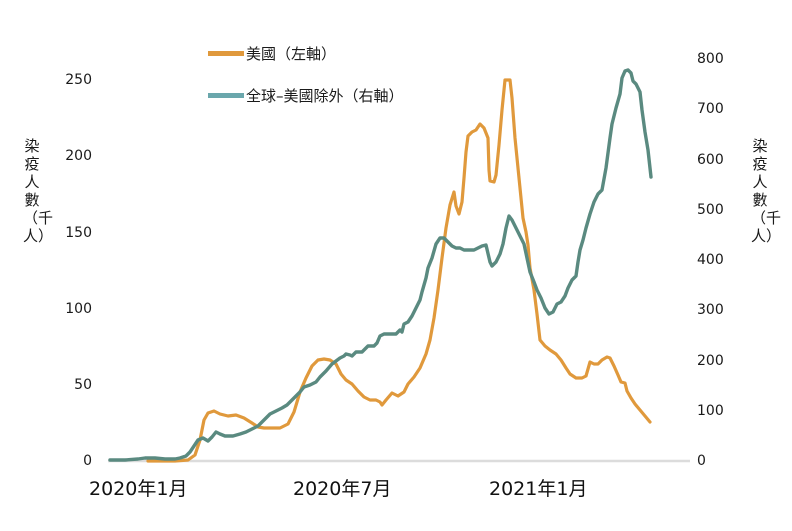 This screenshot has height=531, width=792. What do you see at coordinates (226, 53) in the screenshot?
I see `legend-swatch-us` at bounding box center [226, 53].